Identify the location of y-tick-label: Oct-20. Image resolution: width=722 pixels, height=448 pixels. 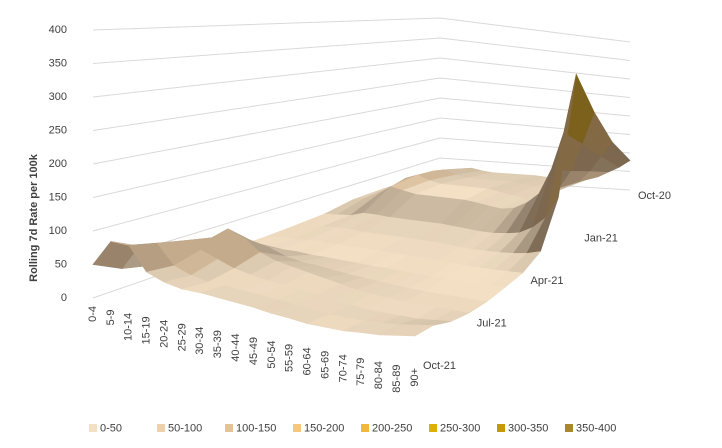
(654, 196).